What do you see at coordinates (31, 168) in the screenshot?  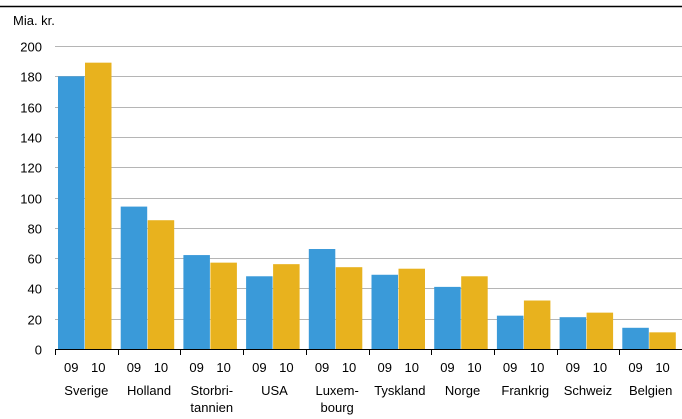 I see `y-tick-label: 120` at bounding box center [31, 168].